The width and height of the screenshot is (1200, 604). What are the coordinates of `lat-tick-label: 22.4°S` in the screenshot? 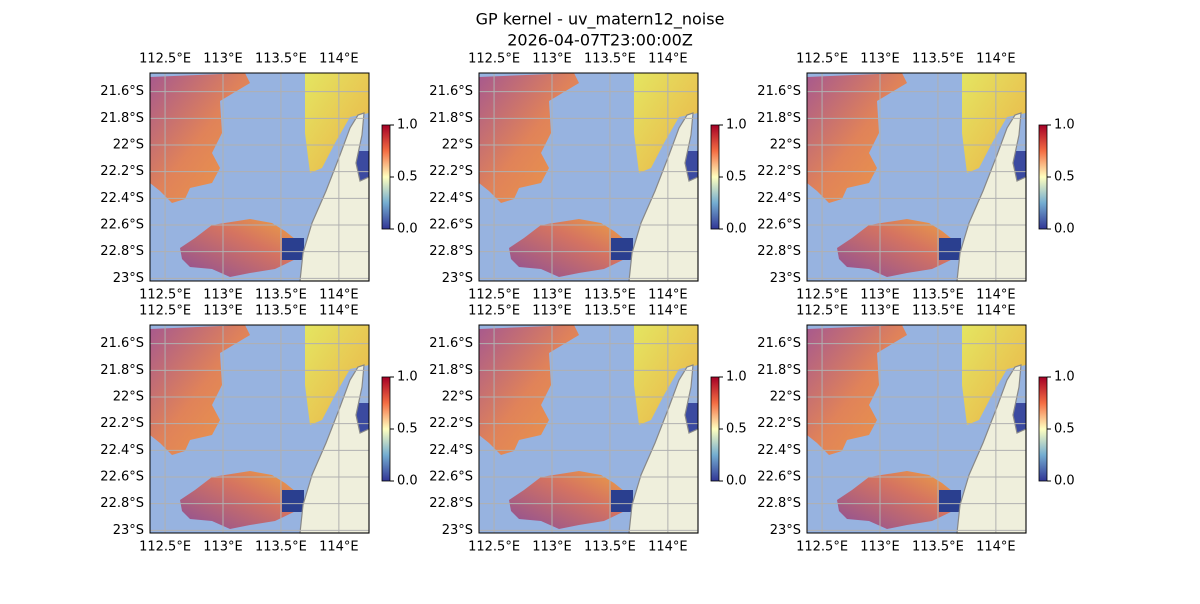 It's located at (122, 198).